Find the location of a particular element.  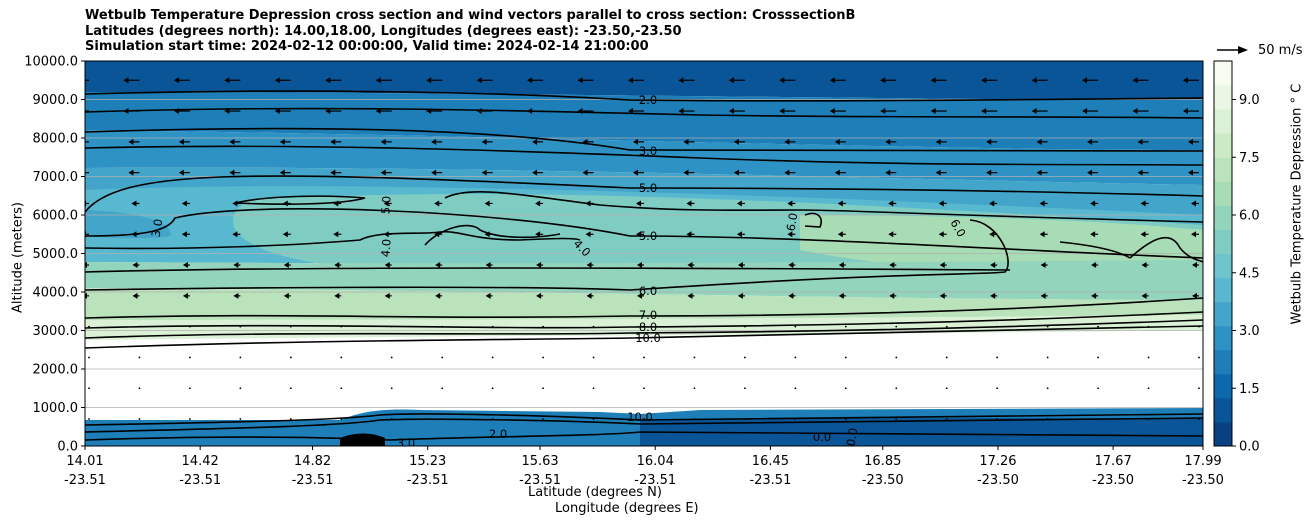

band-mid-blue is located at coordinates (644, 157).